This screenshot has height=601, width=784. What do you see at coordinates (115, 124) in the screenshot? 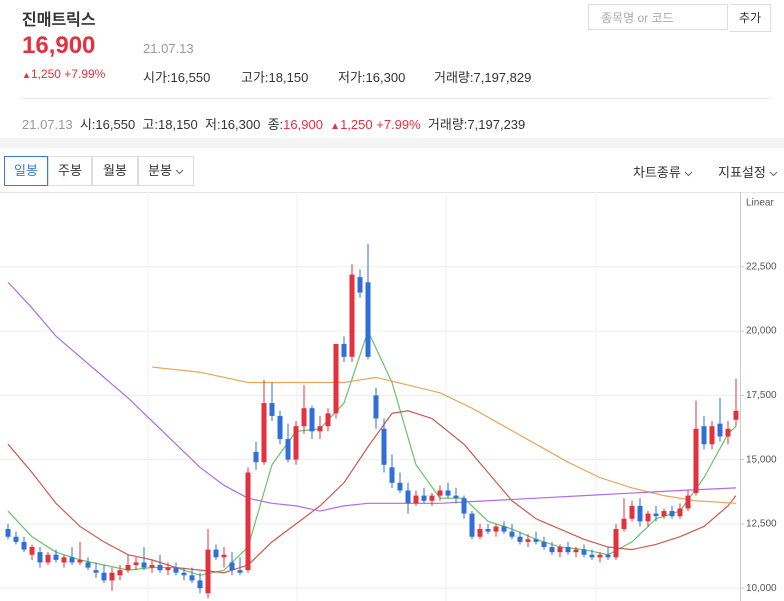
I see `value: 16,550` at bounding box center [115, 124].